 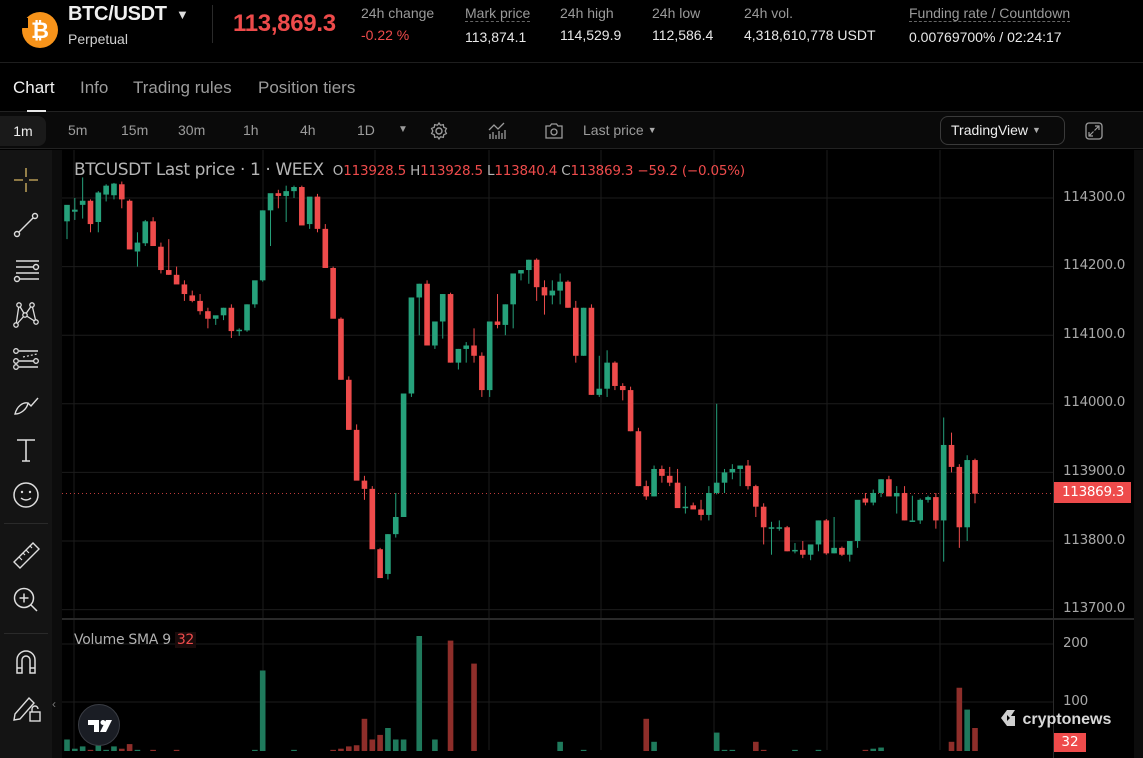 What do you see at coordinates (308, 130) in the screenshot?
I see `interval-4h: 4h` at bounding box center [308, 130].